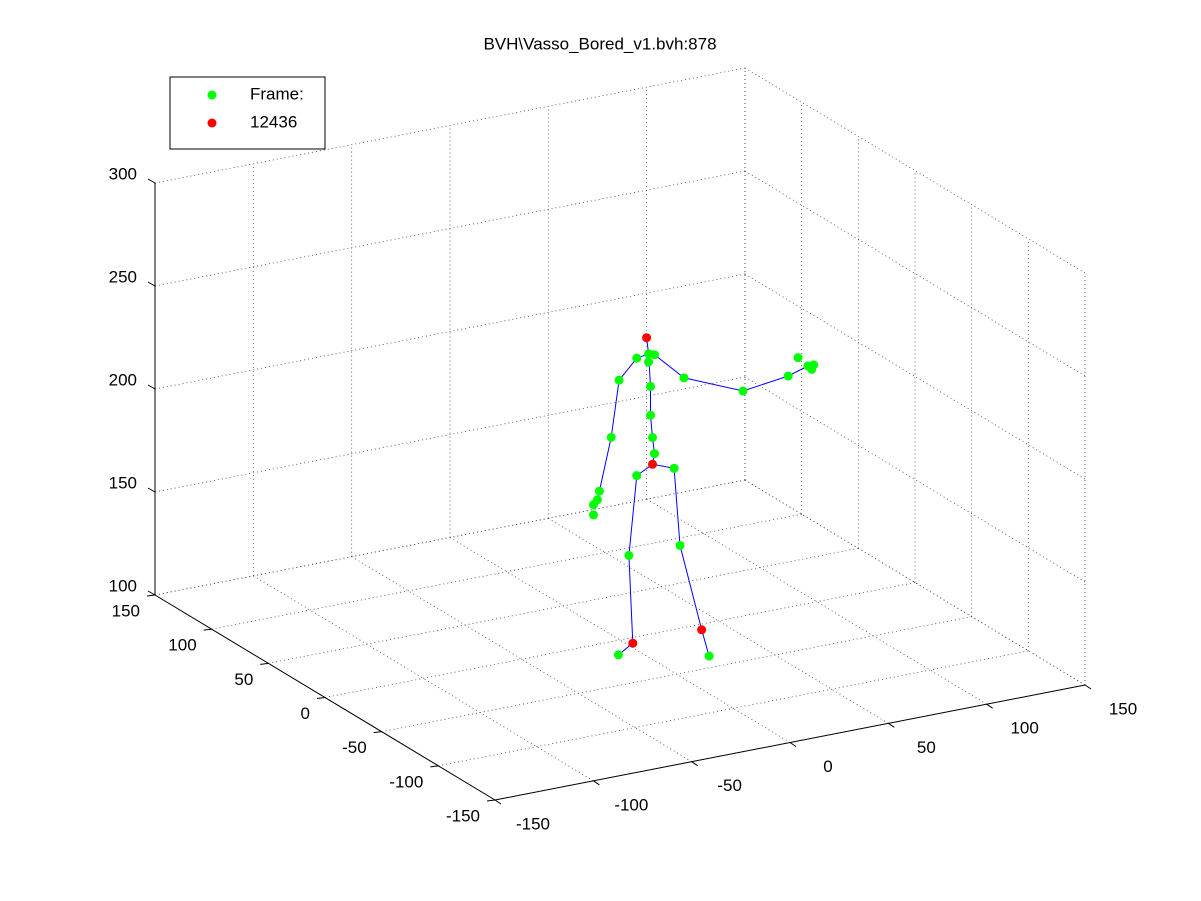  Describe the element at coordinates (926, 747) in the screenshot. I see `x-tick-label: 50` at that location.